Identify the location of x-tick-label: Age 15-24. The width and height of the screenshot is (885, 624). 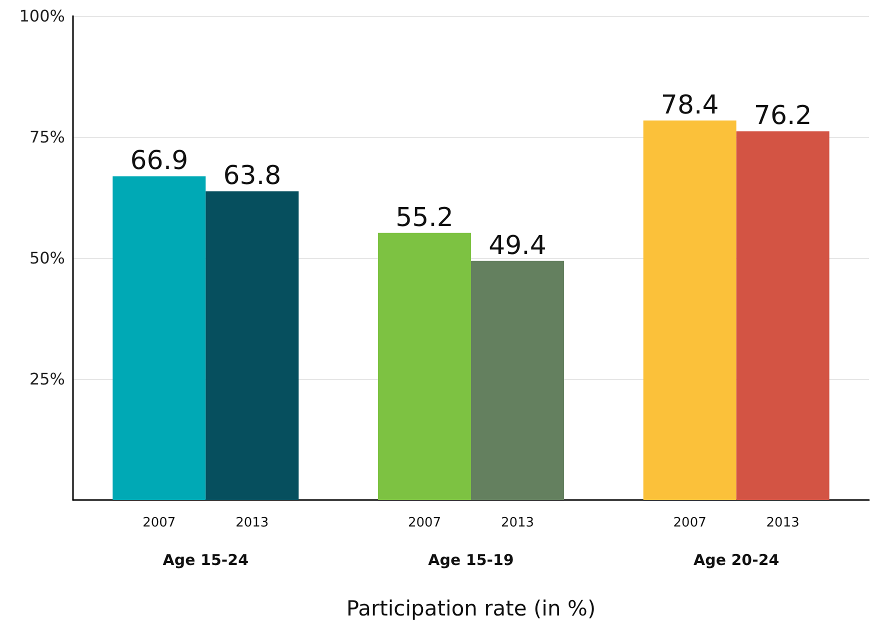
(205, 560).